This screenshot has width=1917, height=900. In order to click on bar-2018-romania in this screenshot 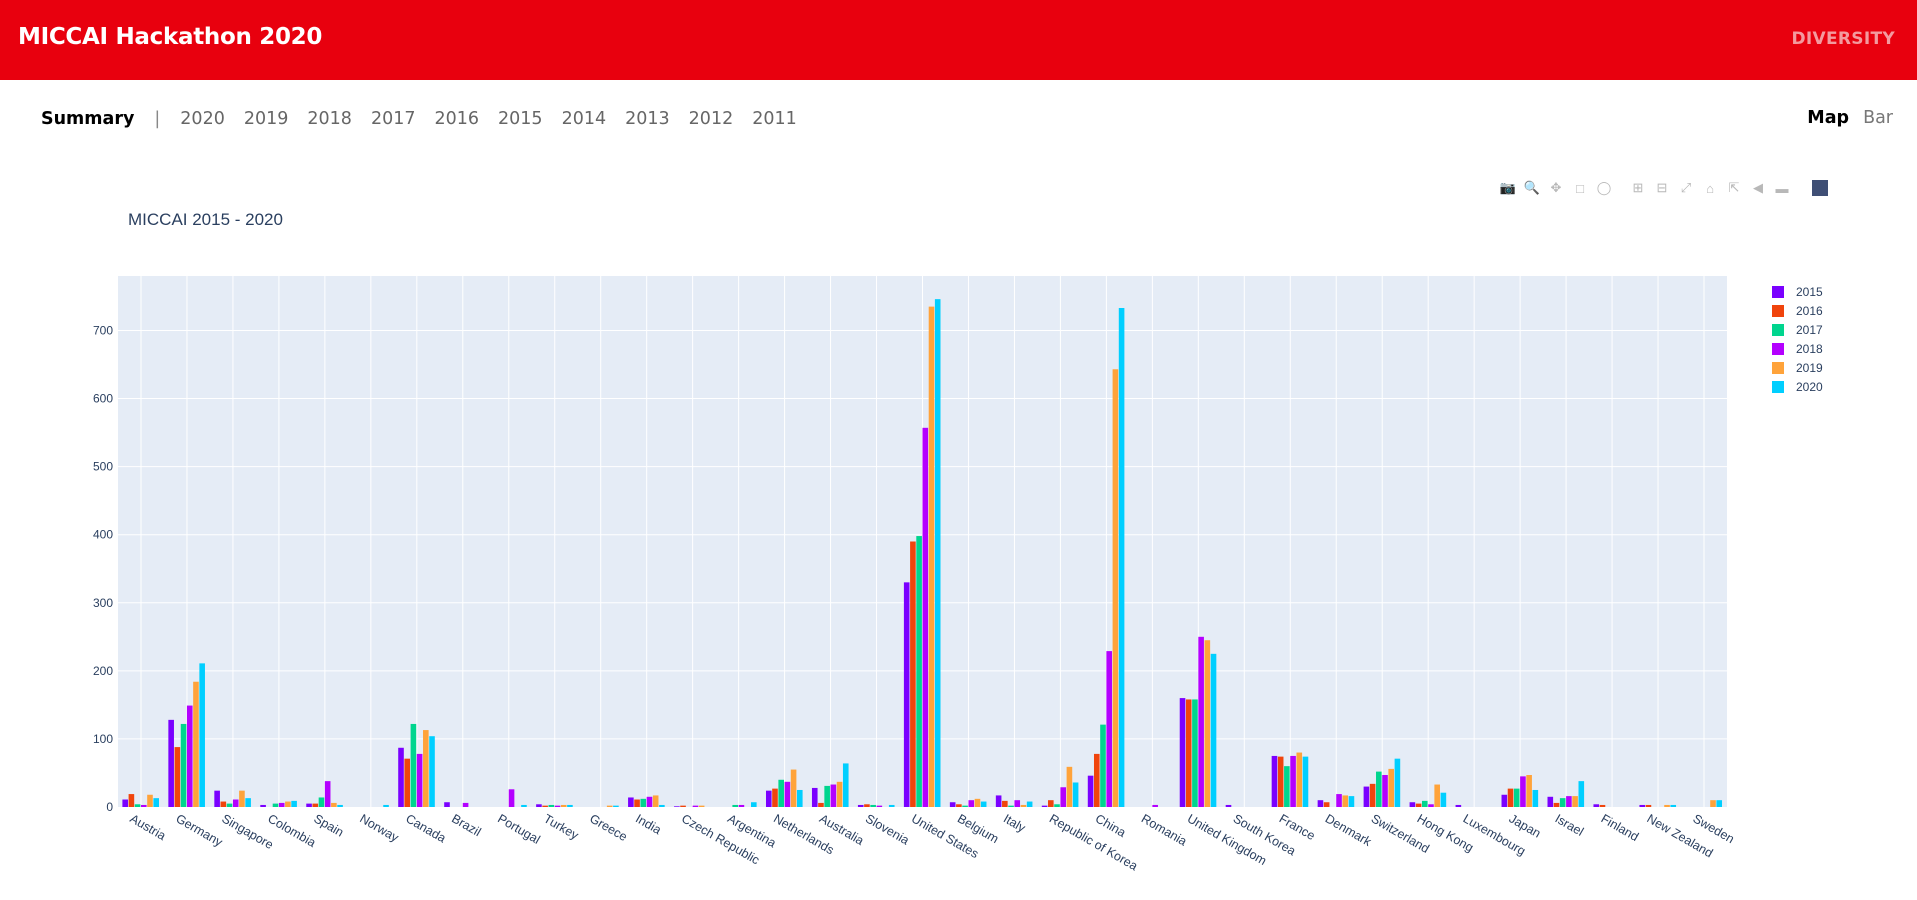, I will do `click(1155, 805)`.